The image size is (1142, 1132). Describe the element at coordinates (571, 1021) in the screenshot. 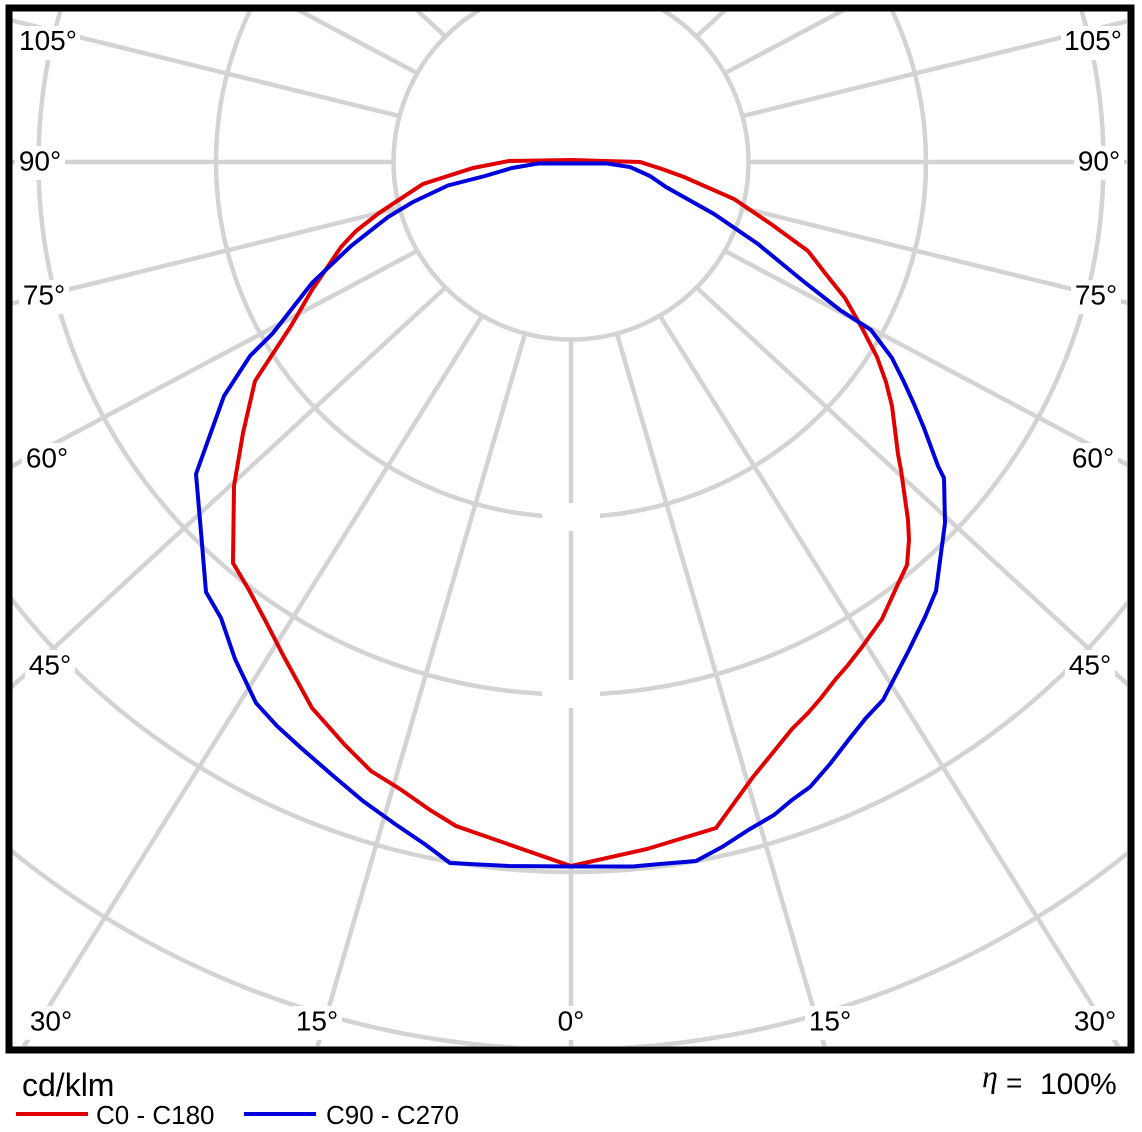

I see `svg-text: 0°` at that location.